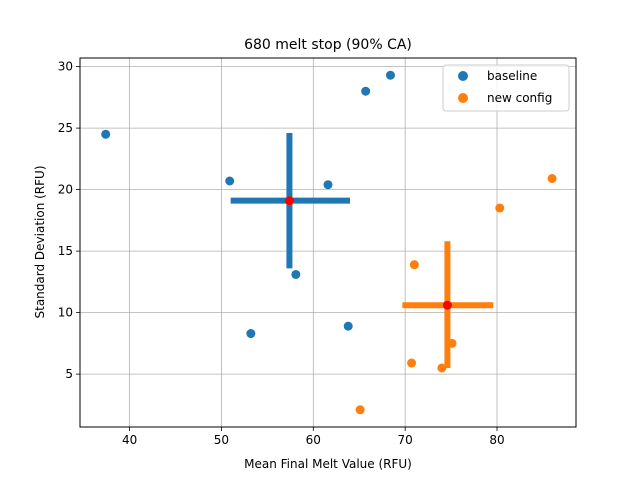  What do you see at coordinates (65, 190) in the screenshot?
I see `y-tick-label: 20` at bounding box center [65, 190].